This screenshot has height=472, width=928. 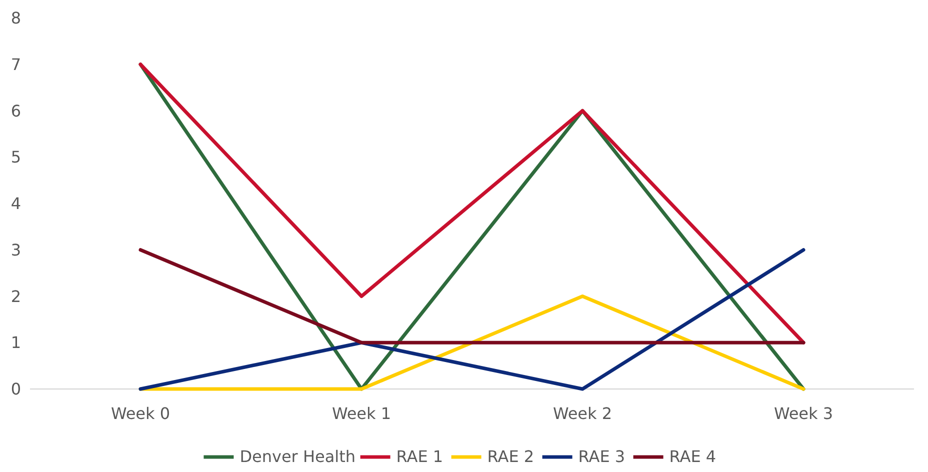 I want to click on y-tick-label: 6, so click(x=16, y=110).